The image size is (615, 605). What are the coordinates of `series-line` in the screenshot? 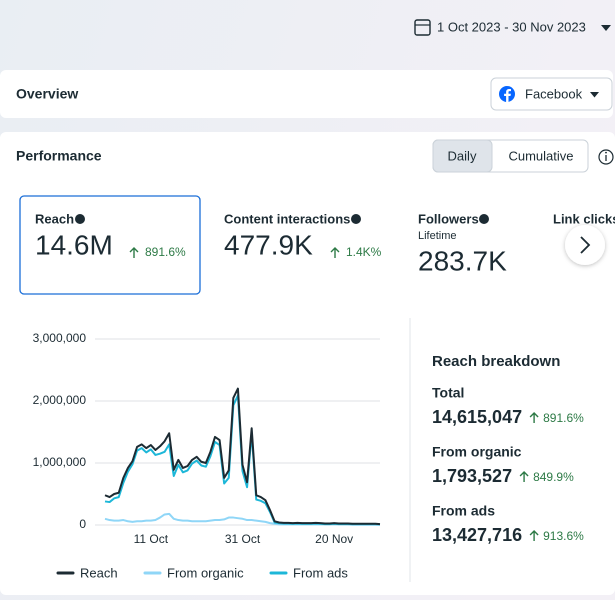 It's located at (242, 456).